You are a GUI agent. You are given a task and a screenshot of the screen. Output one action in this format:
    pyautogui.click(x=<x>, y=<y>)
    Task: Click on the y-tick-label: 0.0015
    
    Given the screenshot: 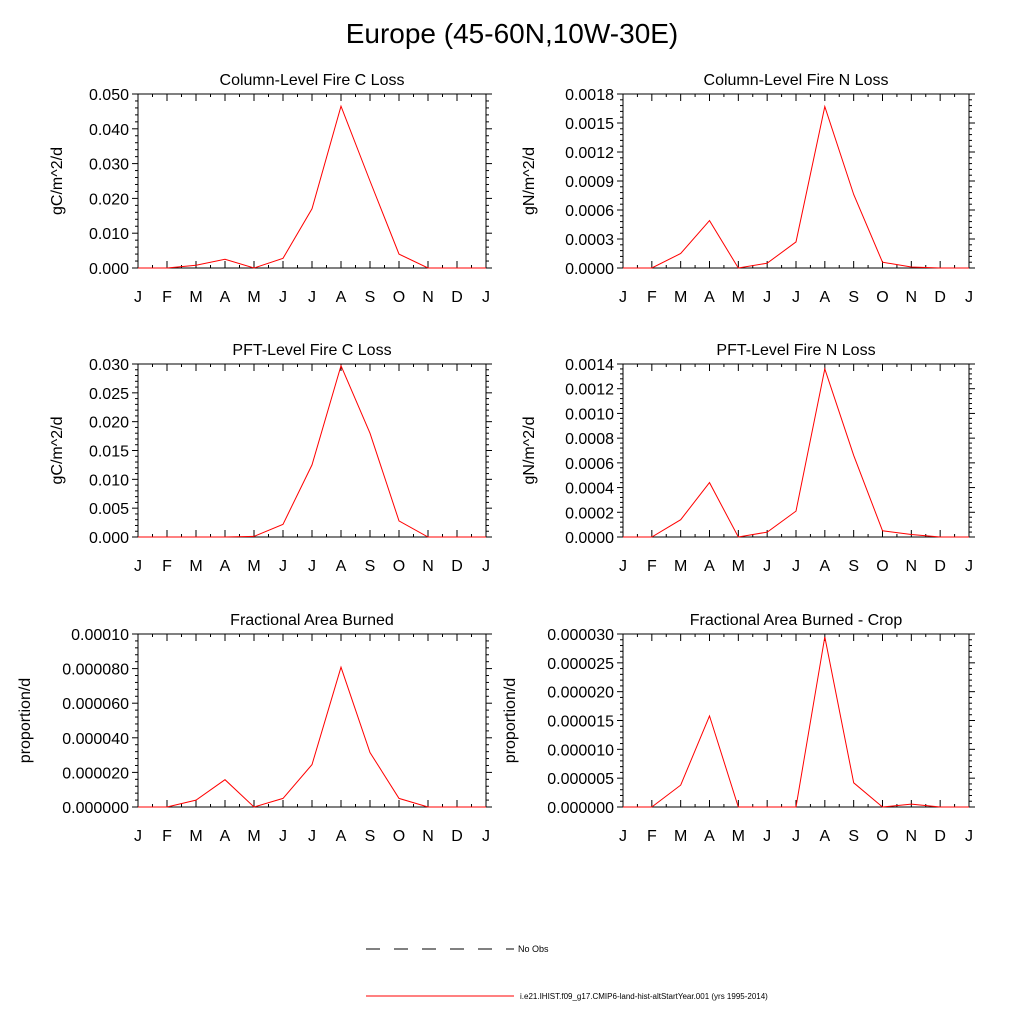 What is the action you would take?
    pyautogui.click(x=589, y=124)
    